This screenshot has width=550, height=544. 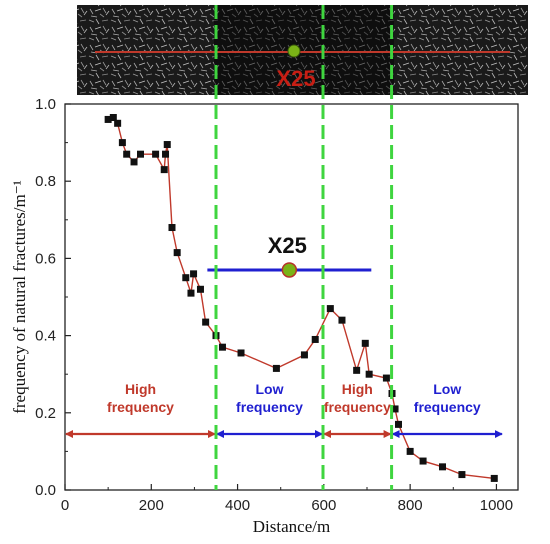 What do you see at coordinates (496, 505) in the screenshot?
I see `x-tick-label: 1000` at bounding box center [496, 505].